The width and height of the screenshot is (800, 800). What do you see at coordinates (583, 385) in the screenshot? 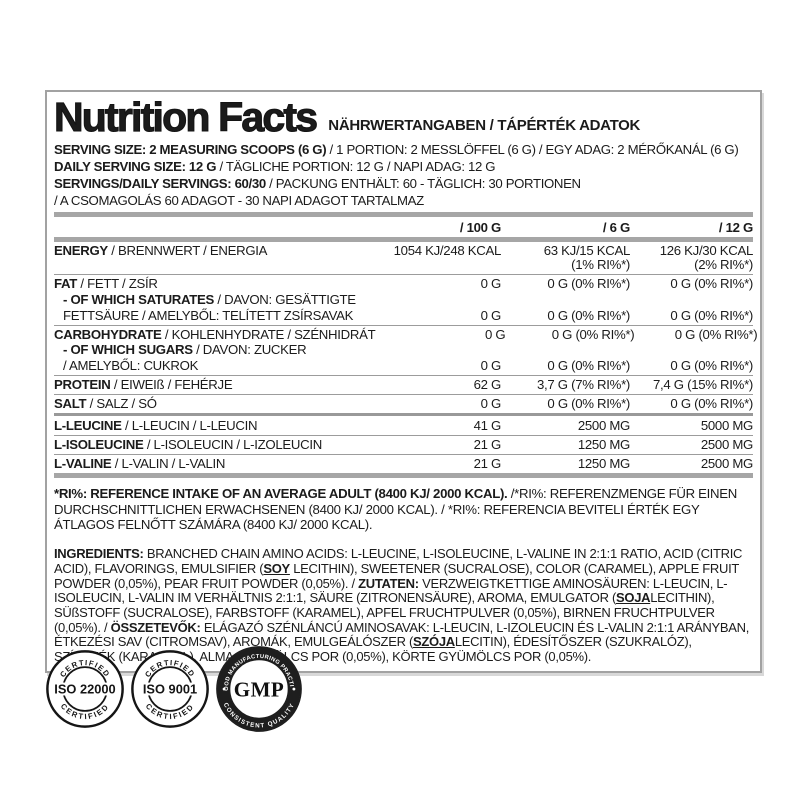
I see `value-cell: 3,7 G (7% RI%*)` at bounding box center [583, 385].